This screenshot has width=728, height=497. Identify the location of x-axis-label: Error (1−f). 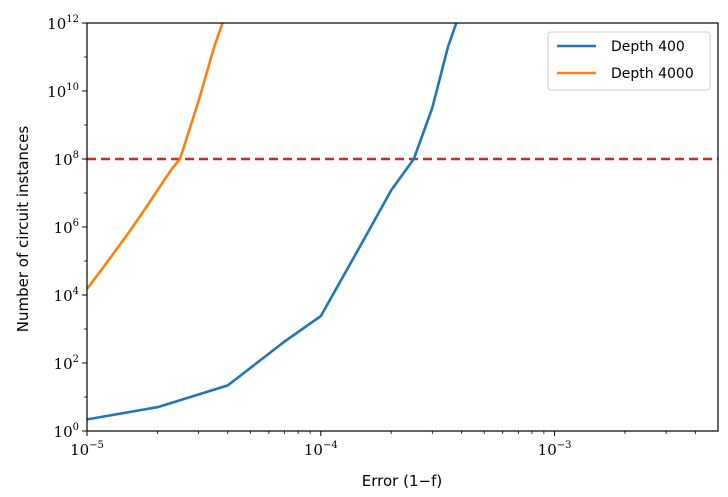
(402, 481).